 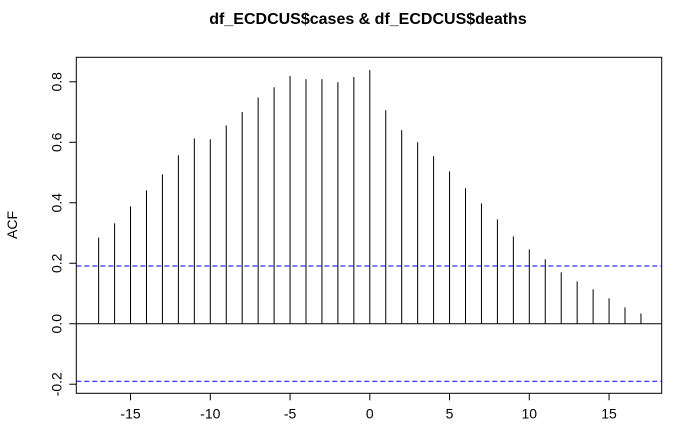 What do you see at coordinates (210, 413) in the screenshot?
I see `x-tick-label: -10` at bounding box center [210, 413].